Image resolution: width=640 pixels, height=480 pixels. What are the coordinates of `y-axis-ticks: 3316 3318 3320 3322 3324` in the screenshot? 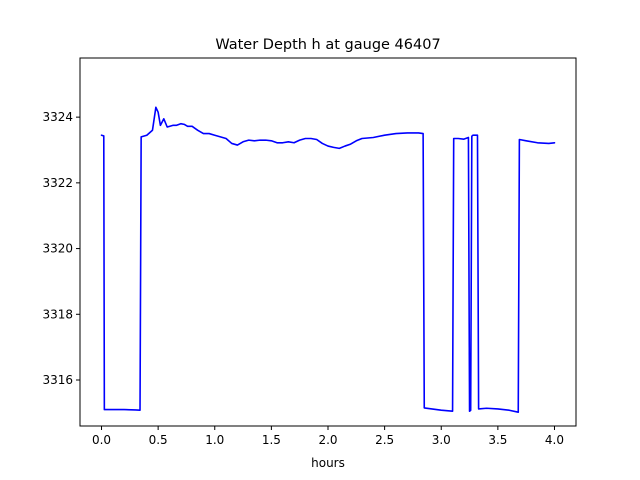 It's located at (61, 248).